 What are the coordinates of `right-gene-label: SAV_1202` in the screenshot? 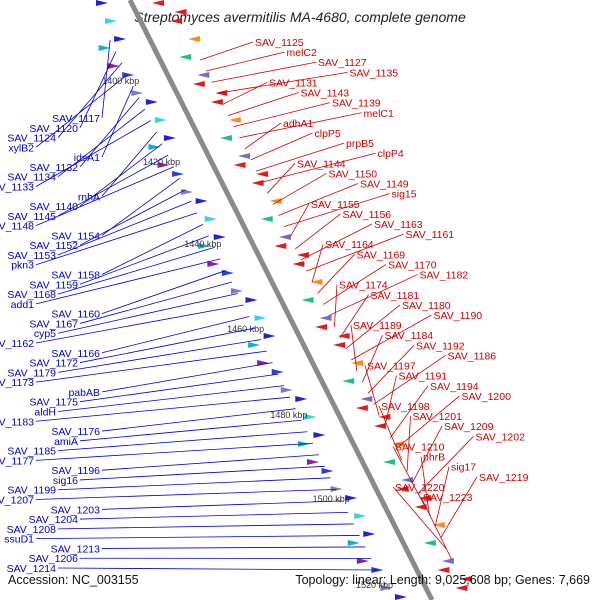 It's located at (501, 437).